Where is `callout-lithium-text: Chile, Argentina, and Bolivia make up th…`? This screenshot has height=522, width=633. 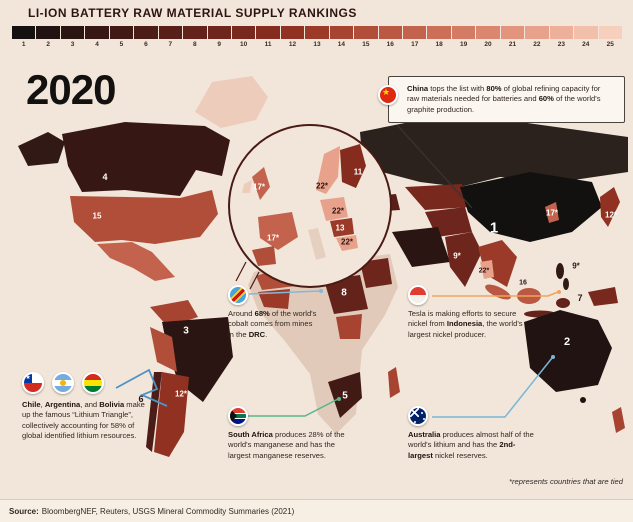 callout-lithium-text: Chile, Argentina, and Bolivia make up th… is located at coordinates (83, 420).